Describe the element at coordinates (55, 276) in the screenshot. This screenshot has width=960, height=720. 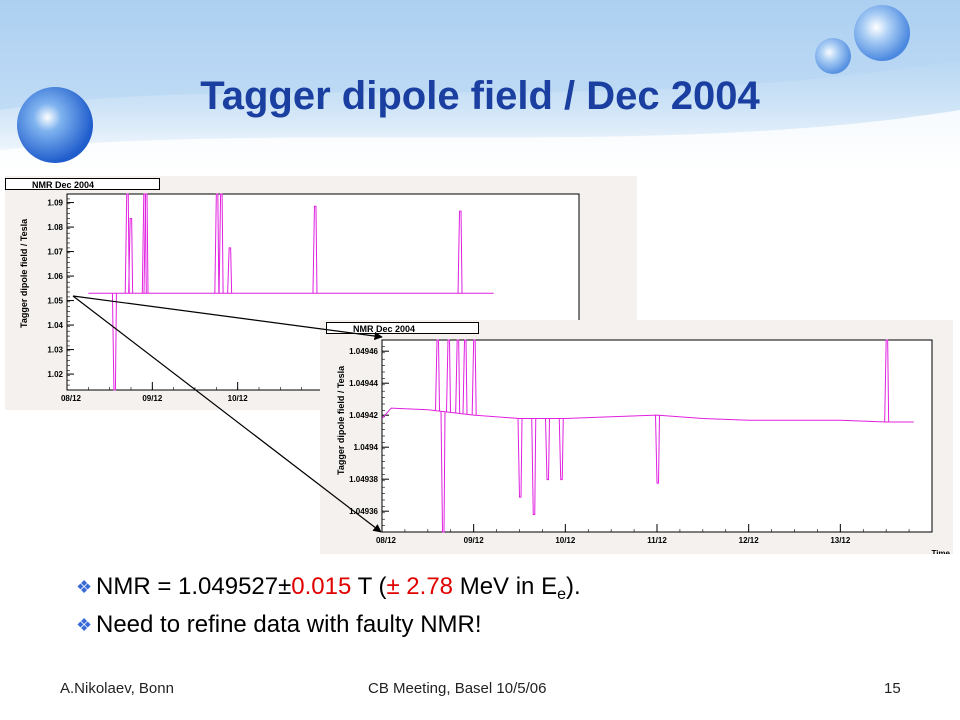
I see `y-tick-label: 1.06` at that location.